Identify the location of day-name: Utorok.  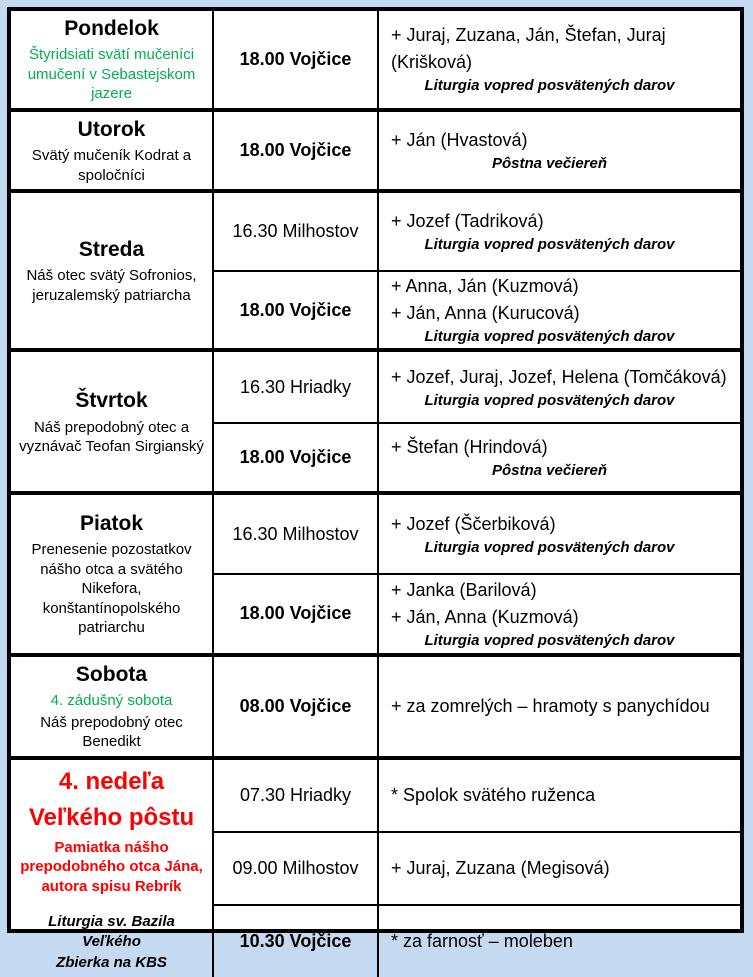
(111, 129).